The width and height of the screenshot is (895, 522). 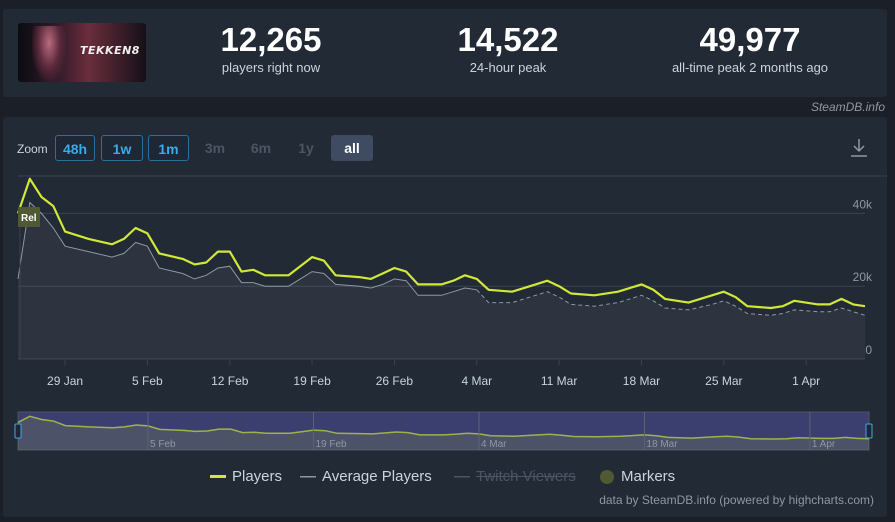 What do you see at coordinates (806, 381) in the screenshot?
I see `x-tick-label: 1 Apr` at bounding box center [806, 381].